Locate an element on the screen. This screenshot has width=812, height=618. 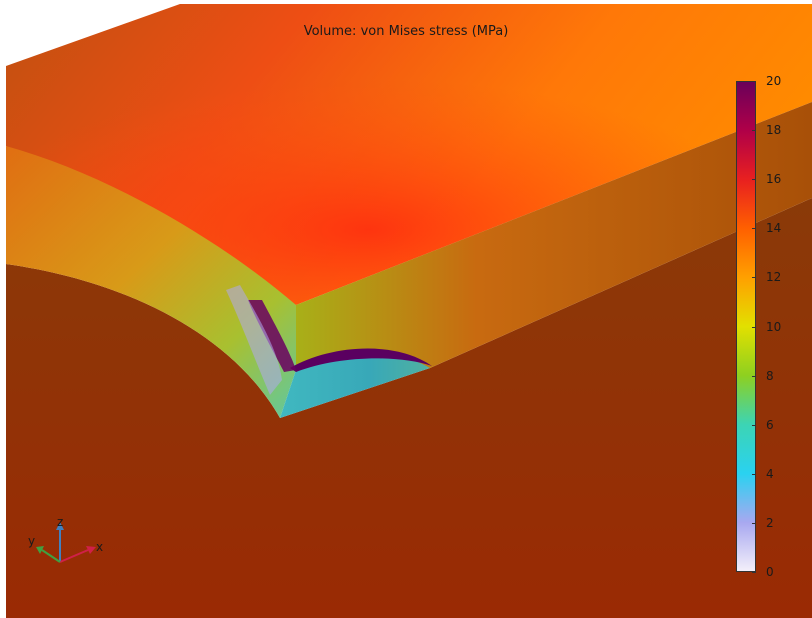
colorbar is located at coordinates (746, 326).